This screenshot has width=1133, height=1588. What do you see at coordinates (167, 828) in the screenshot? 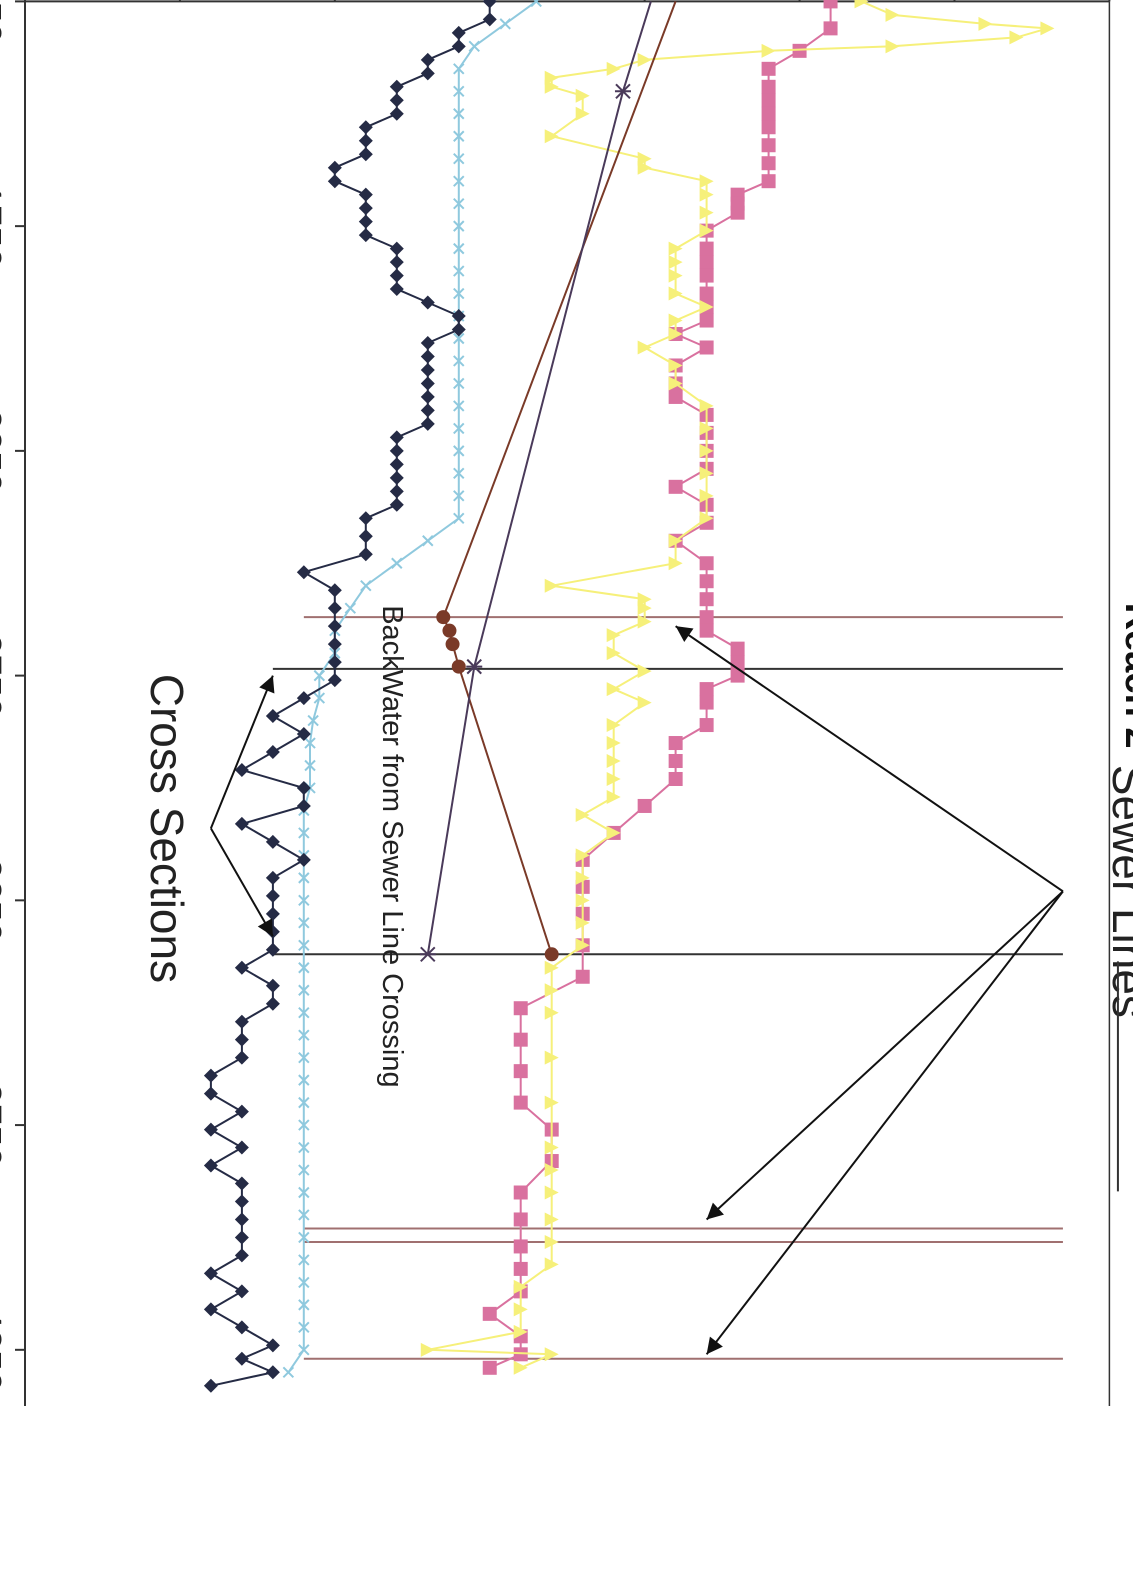
I see `cross-sections-label: Cross Sections` at bounding box center [167, 828].